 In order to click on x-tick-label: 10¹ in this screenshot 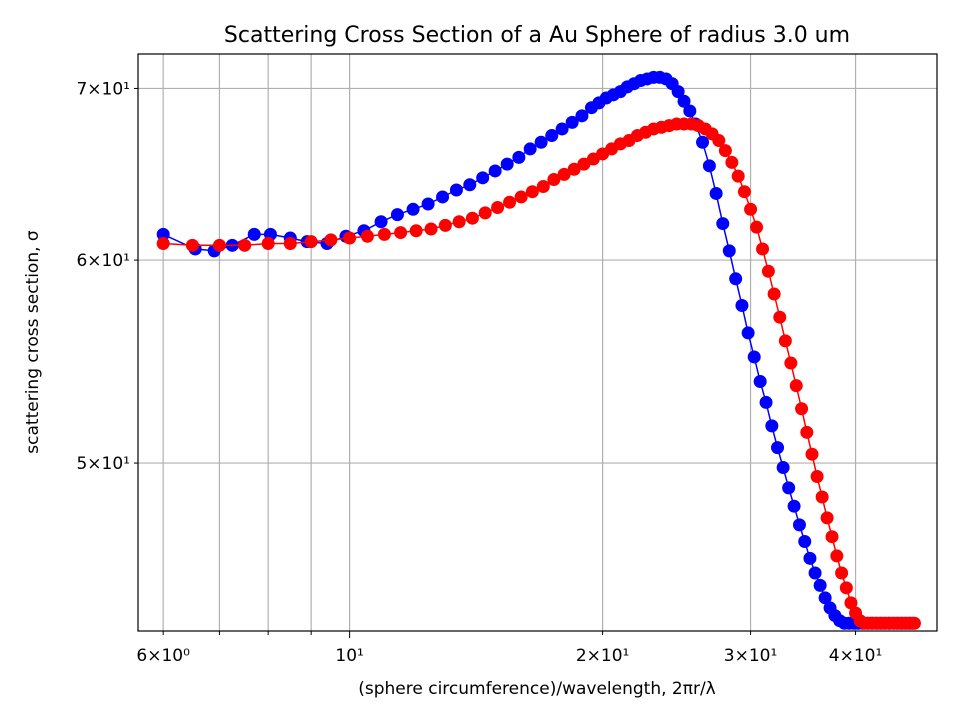, I will do `click(349, 656)`.